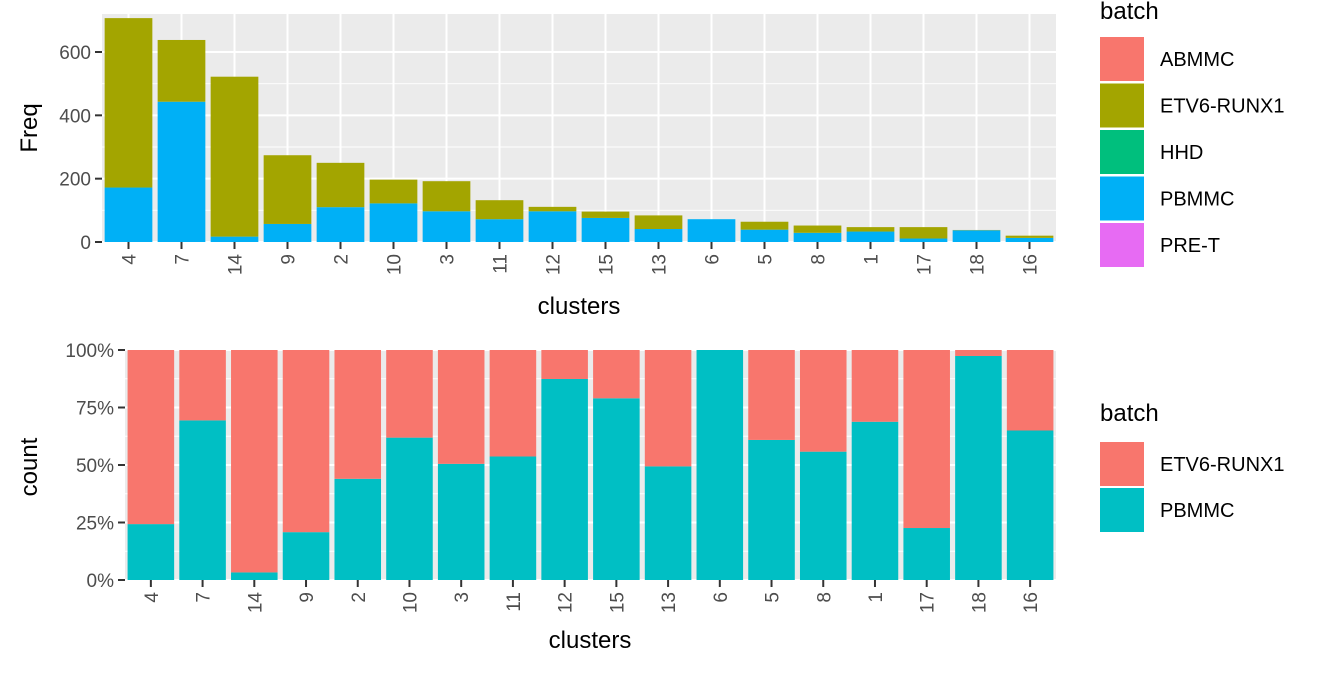 Image resolution: width=1344 pixels, height=677 pixels. What do you see at coordinates (872, 259) in the screenshot?
I see `x-tick-label: 1` at bounding box center [872, 259].